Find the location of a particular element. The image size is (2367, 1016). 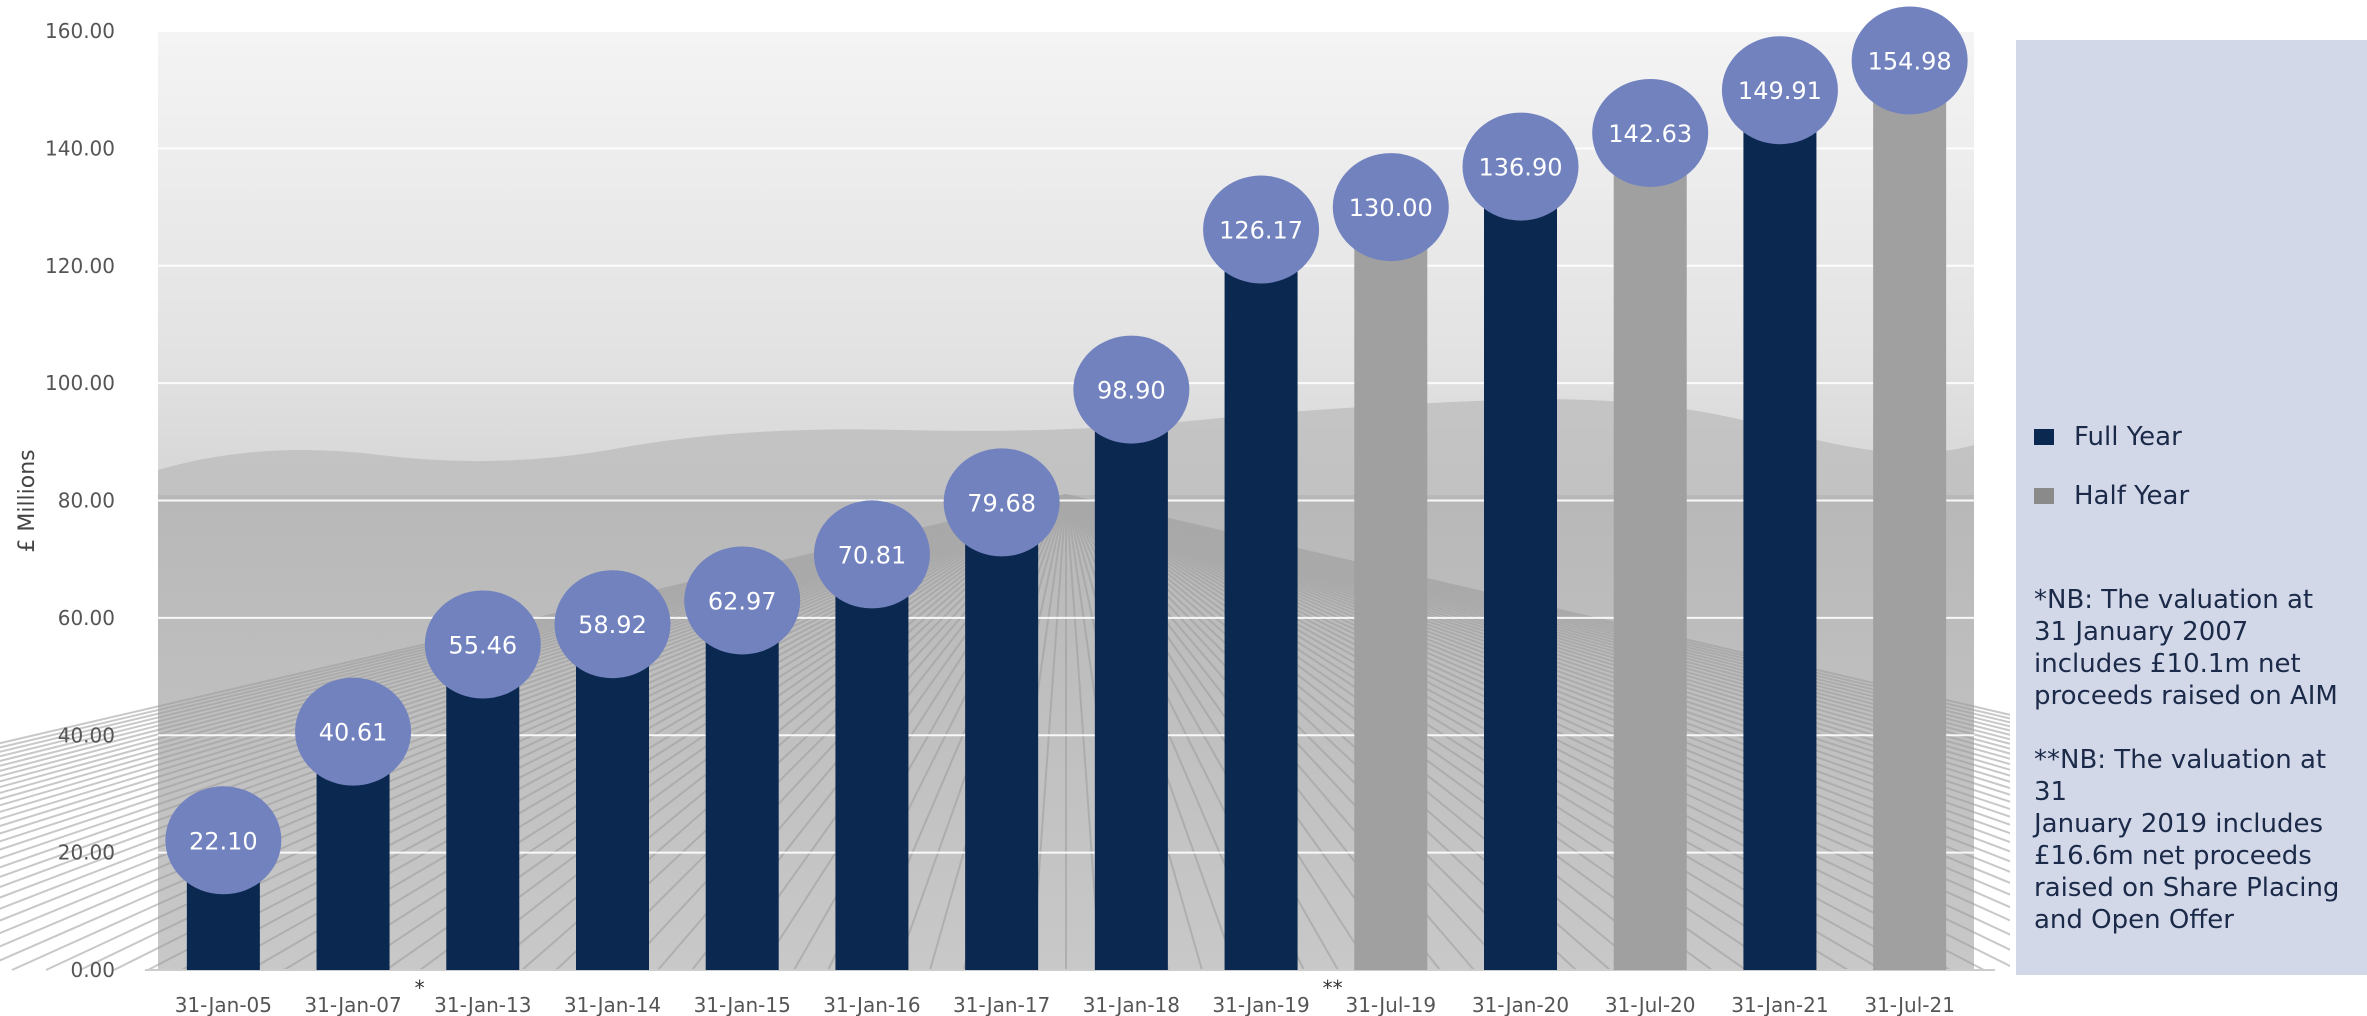

data-label: 40.61 is located at coordinates (353, 733).